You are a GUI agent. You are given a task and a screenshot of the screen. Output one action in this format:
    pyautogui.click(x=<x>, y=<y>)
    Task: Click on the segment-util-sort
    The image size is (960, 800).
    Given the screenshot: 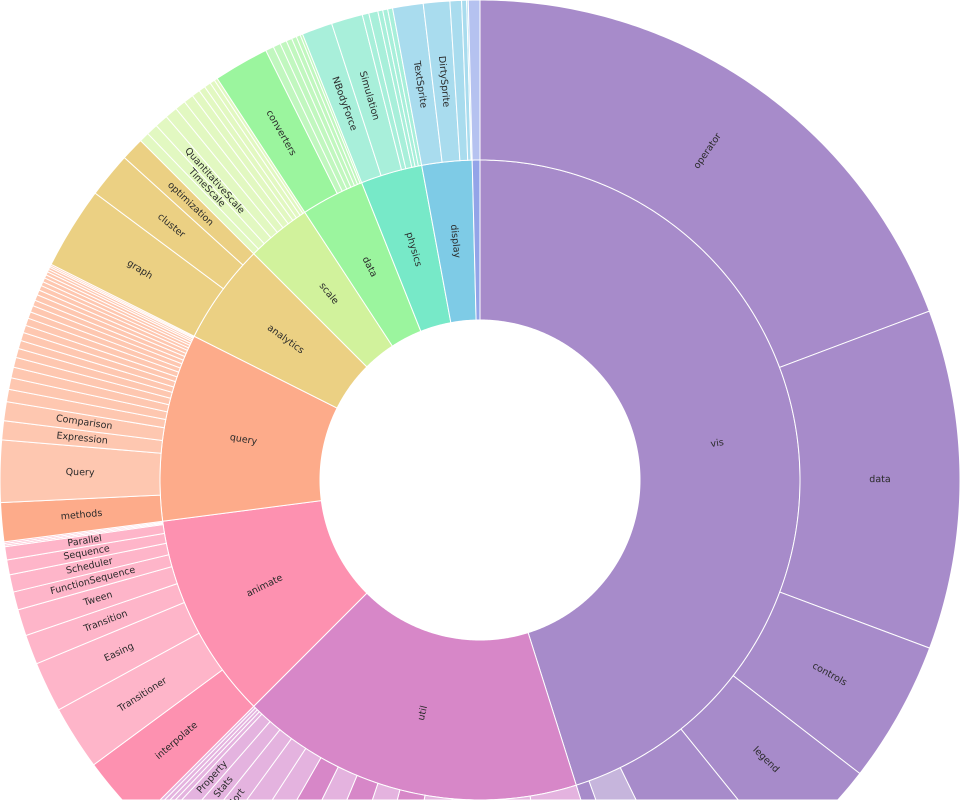 What is the action you would take?
    pyautogui.click(x=257, y=764)
    